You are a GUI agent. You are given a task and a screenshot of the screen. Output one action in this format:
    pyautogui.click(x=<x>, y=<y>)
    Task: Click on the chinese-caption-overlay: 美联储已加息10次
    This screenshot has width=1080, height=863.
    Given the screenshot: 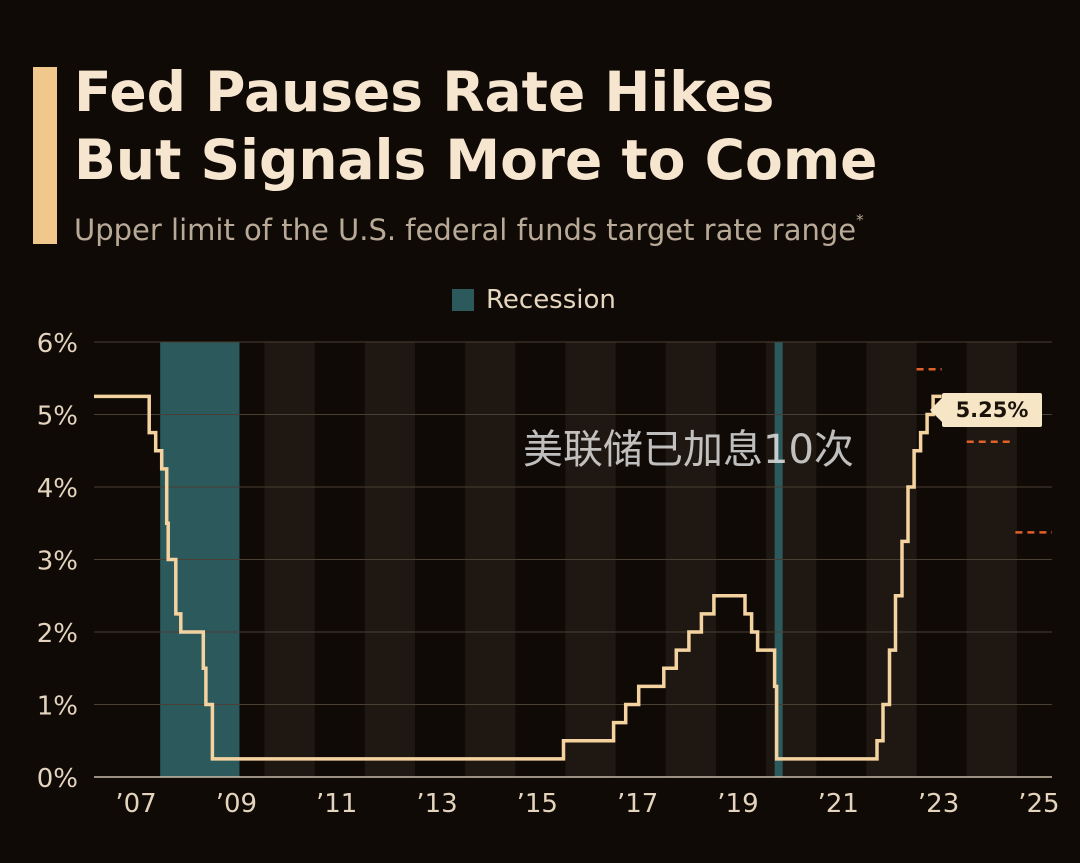 What is the action you would take?
    pyautogui.click(x=688, y=450)
    